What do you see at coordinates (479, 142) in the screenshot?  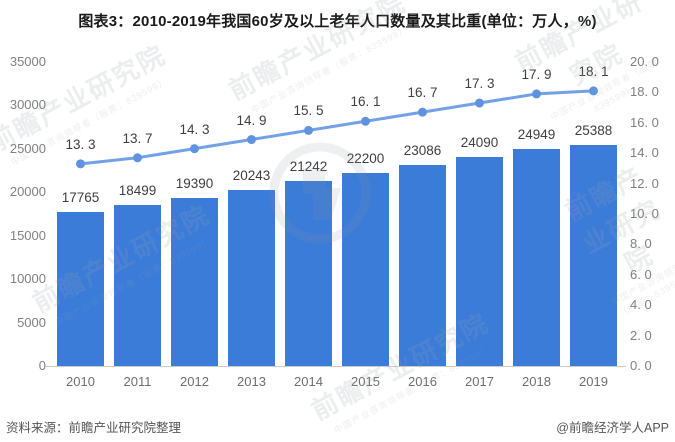 I see `bar-value-label: 24090` at bounding box center [479, 142].